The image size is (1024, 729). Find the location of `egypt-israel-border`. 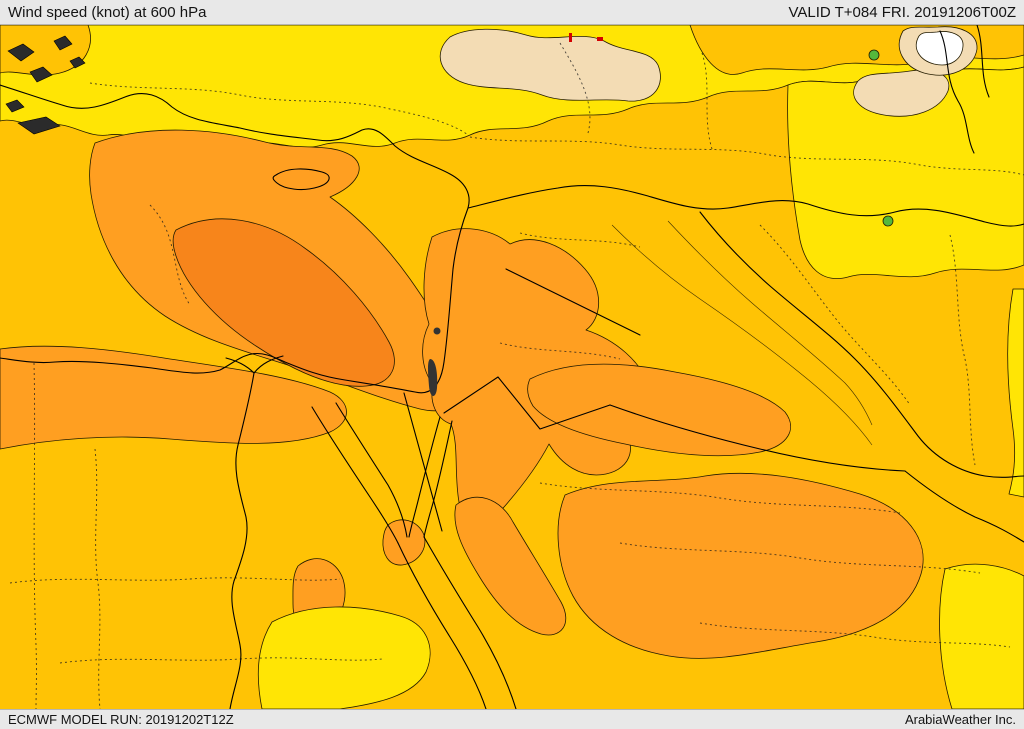

egypt-israel-border is located at coordinates (423, 462).